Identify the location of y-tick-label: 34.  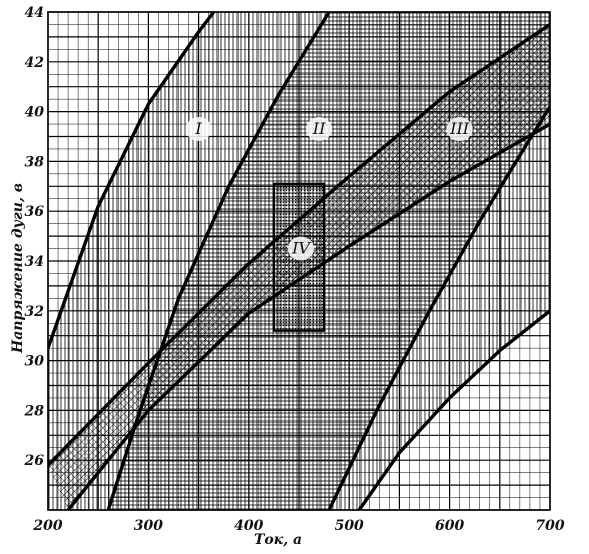
(34, 262).